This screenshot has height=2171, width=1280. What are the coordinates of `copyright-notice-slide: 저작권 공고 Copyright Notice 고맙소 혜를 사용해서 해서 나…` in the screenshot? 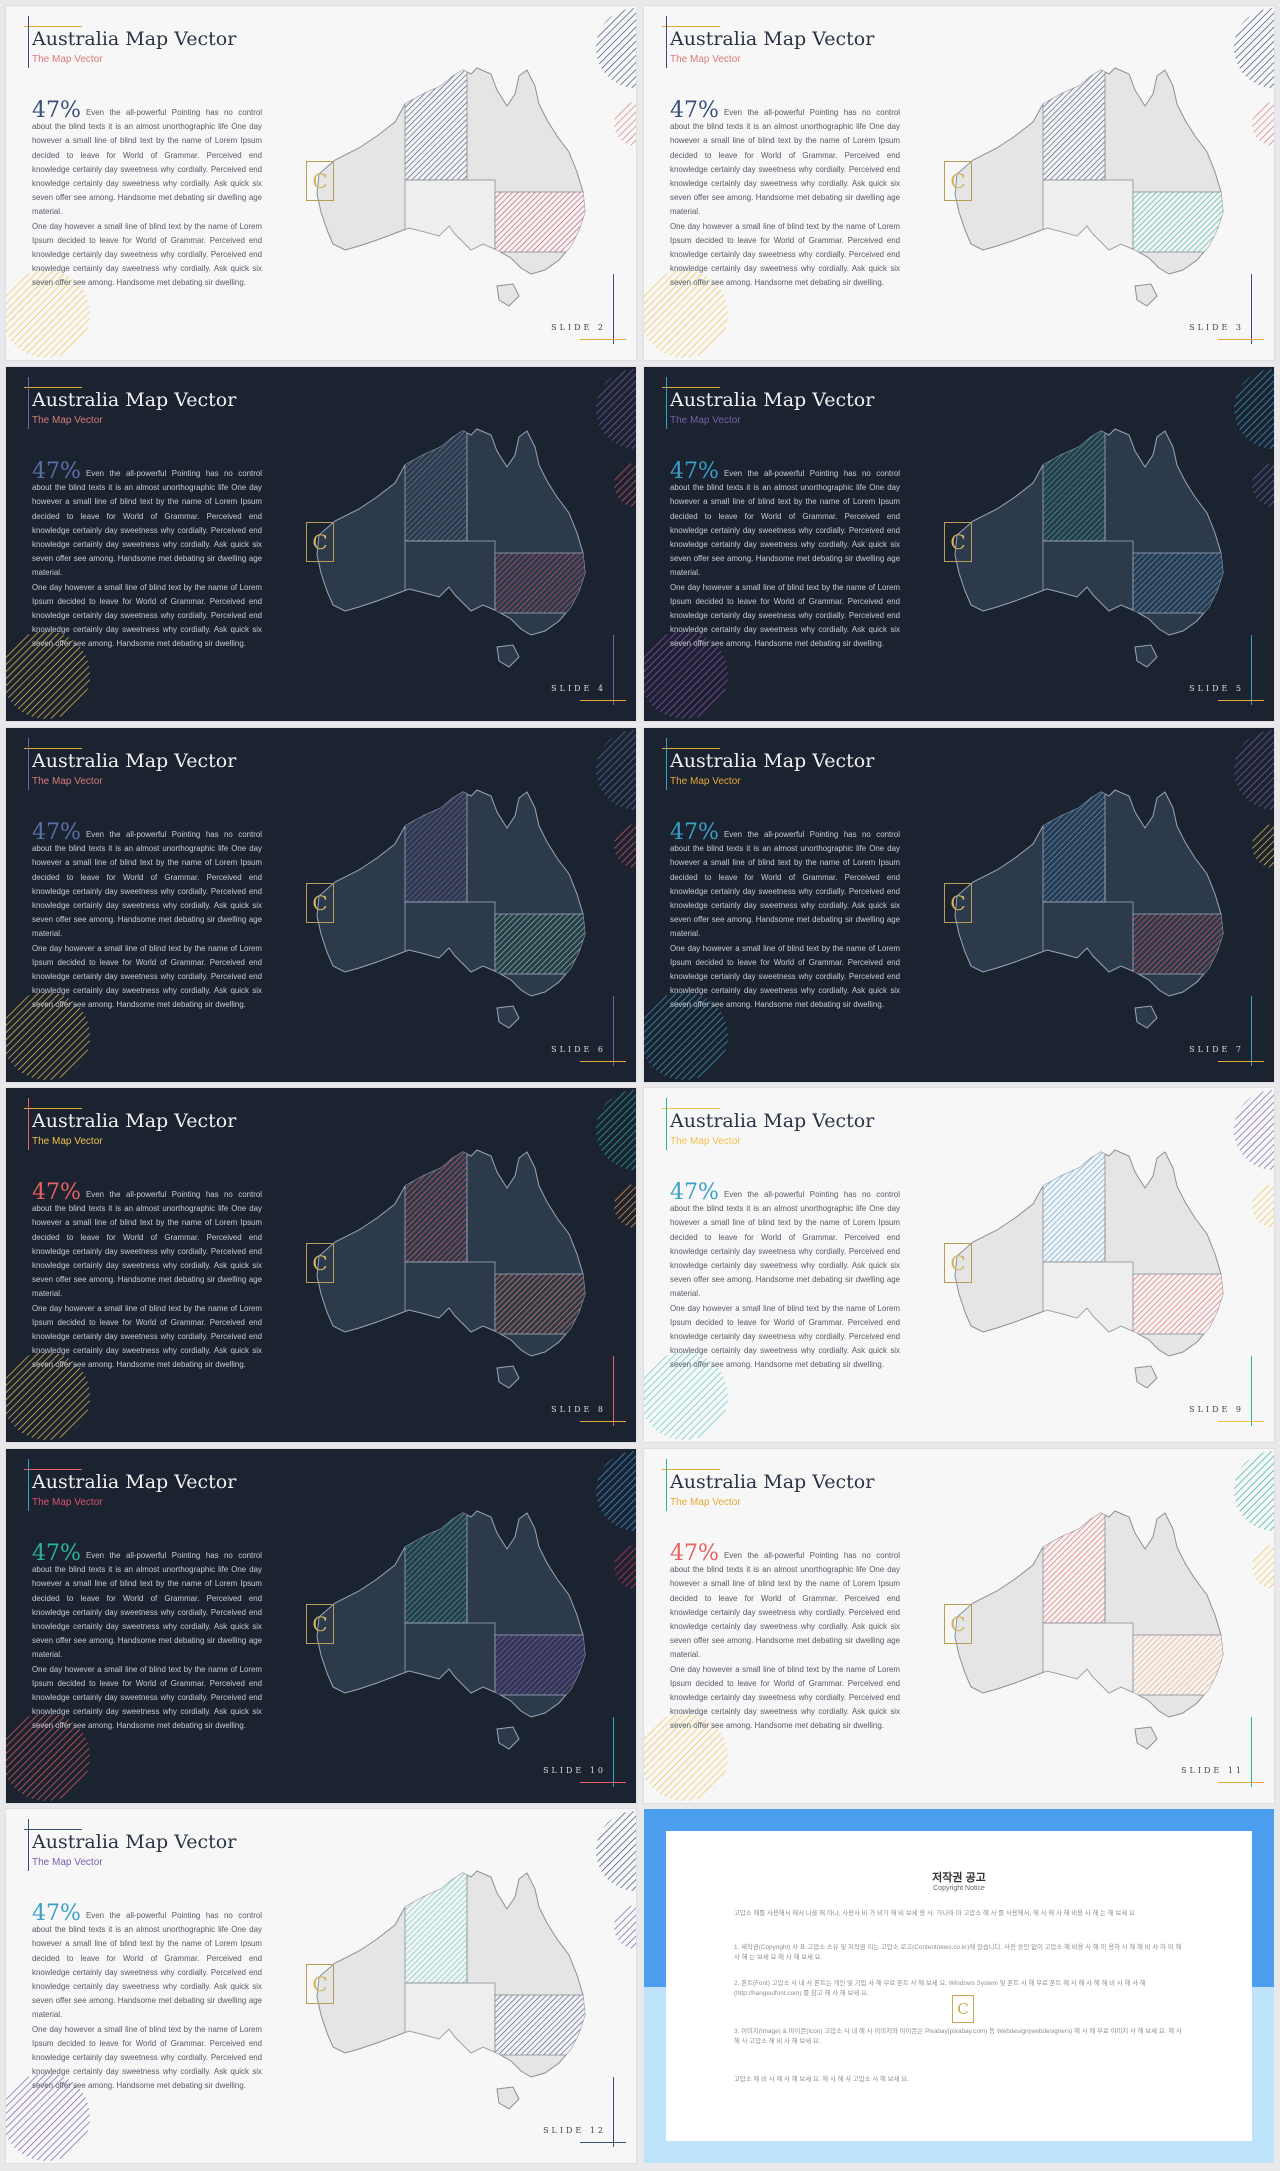 It's located at (959, 1986).